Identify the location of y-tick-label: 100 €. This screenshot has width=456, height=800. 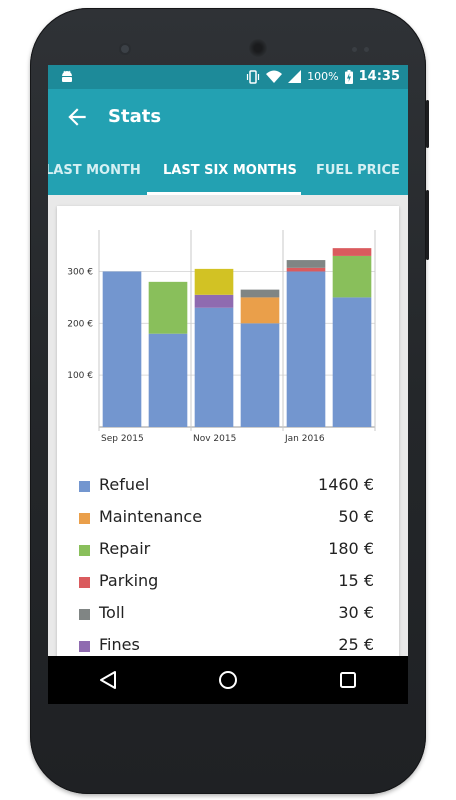
(80, 376).